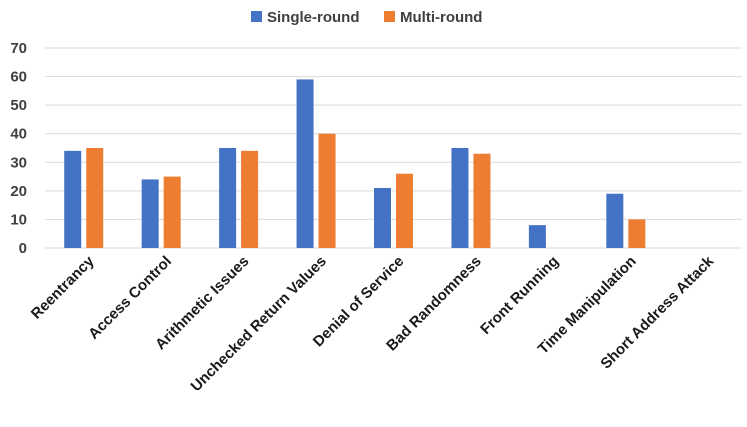 This screenshot has width=747, height=427. What do you see at coordinates (256, 16) in the screenshot?
I see `legend-swatch-single-round` at bounding box center [256, 16].